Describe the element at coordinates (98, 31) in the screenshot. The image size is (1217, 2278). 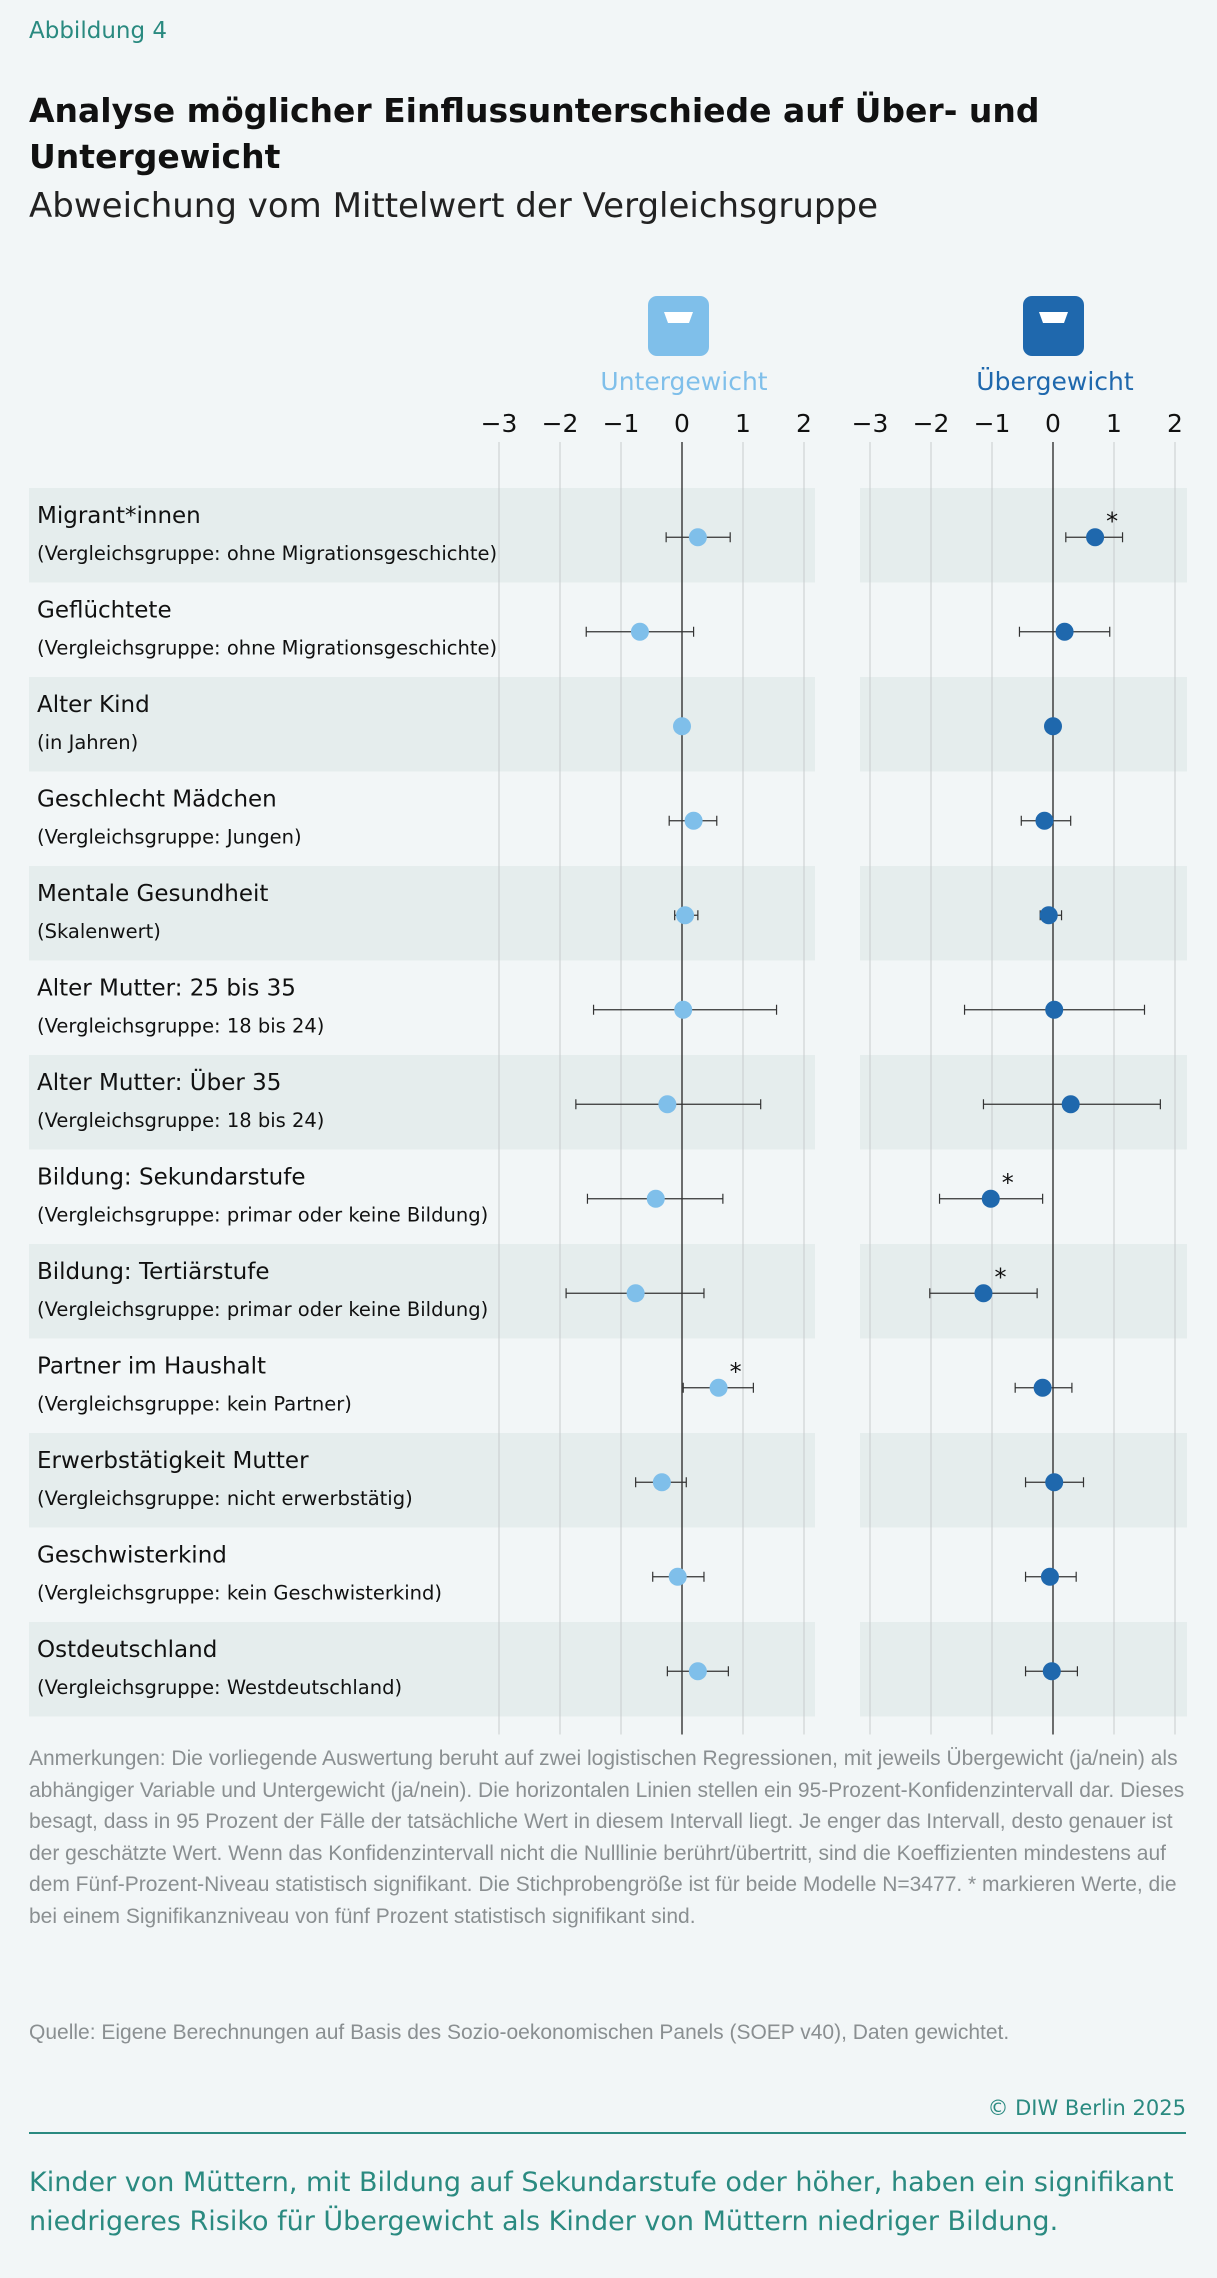
I see `figure-label: Abbildung 4` at that location.